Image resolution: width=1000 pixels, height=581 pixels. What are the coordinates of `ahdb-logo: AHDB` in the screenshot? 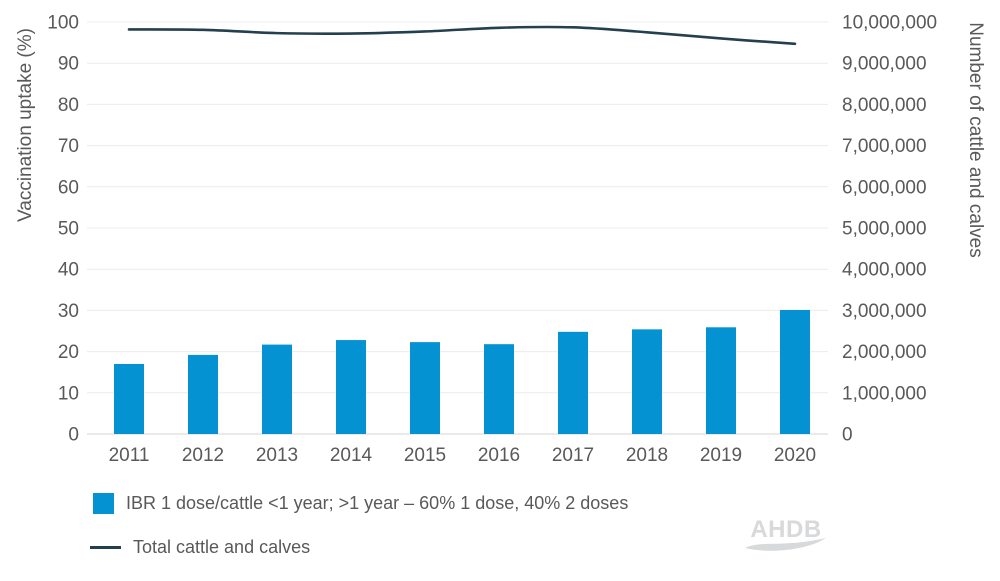 It's located at (786, 534).